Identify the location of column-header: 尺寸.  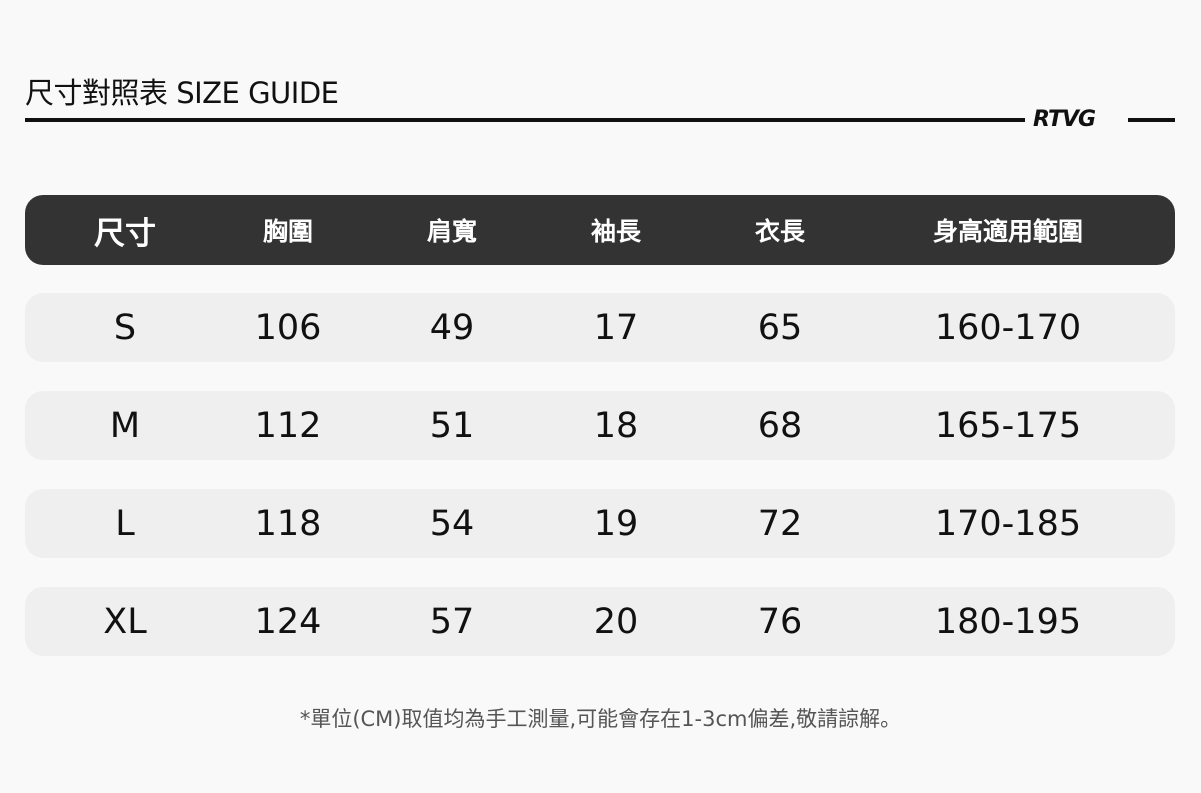
(125, 233).